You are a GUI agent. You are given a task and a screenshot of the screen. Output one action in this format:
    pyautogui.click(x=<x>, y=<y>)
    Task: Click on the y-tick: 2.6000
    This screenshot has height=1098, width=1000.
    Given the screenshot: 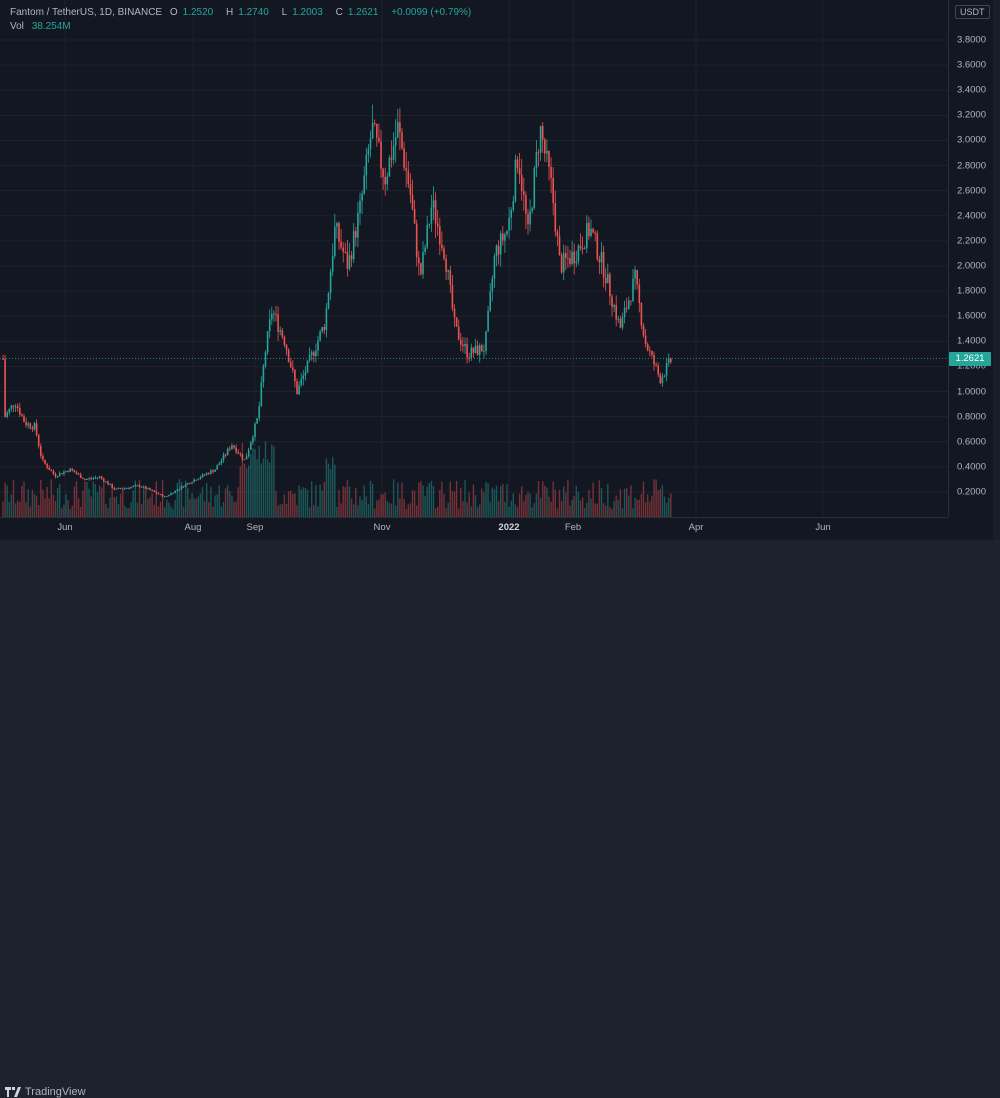 What is the action you would take?
    pyautogui.click(x=971, y=191)
    